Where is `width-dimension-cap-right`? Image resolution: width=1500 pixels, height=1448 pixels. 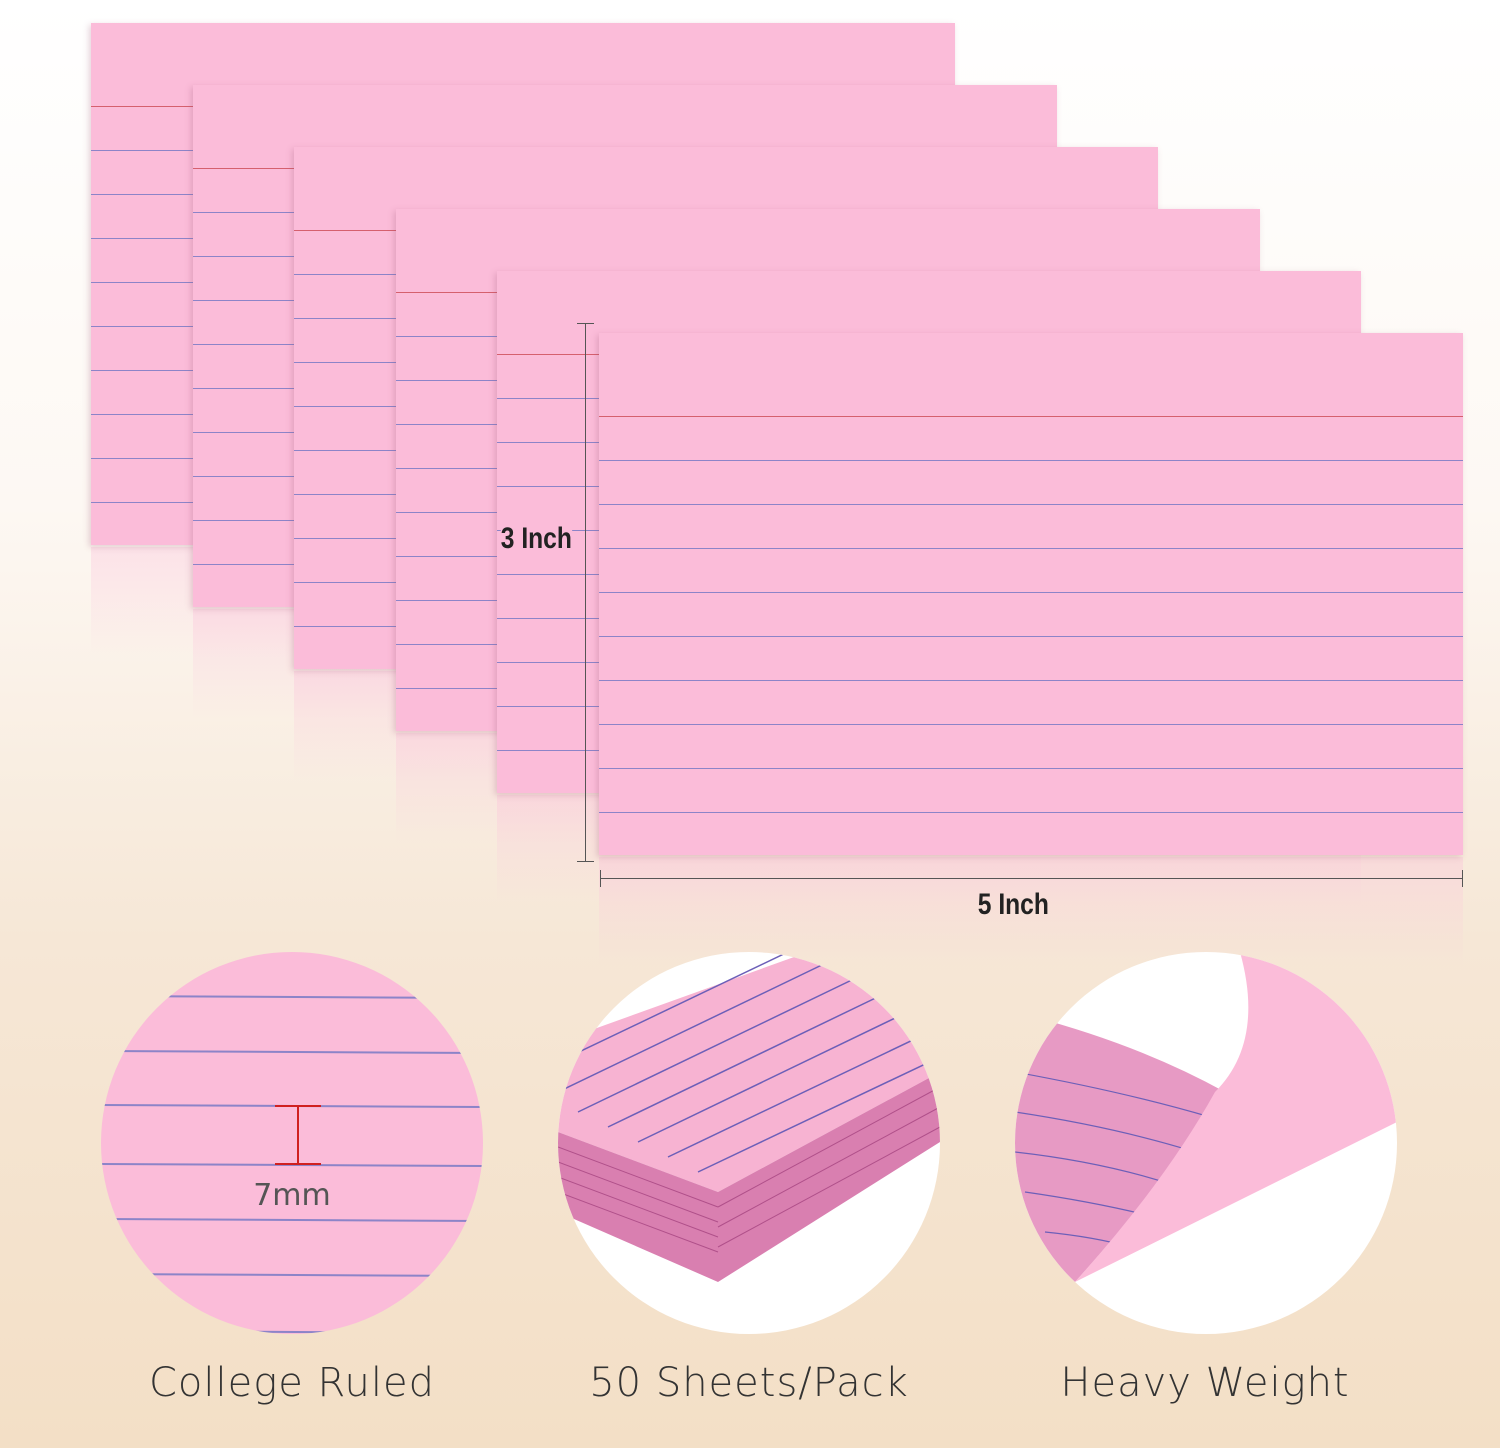 width-dimension-cap-right is located at coordinates (1462, 878).